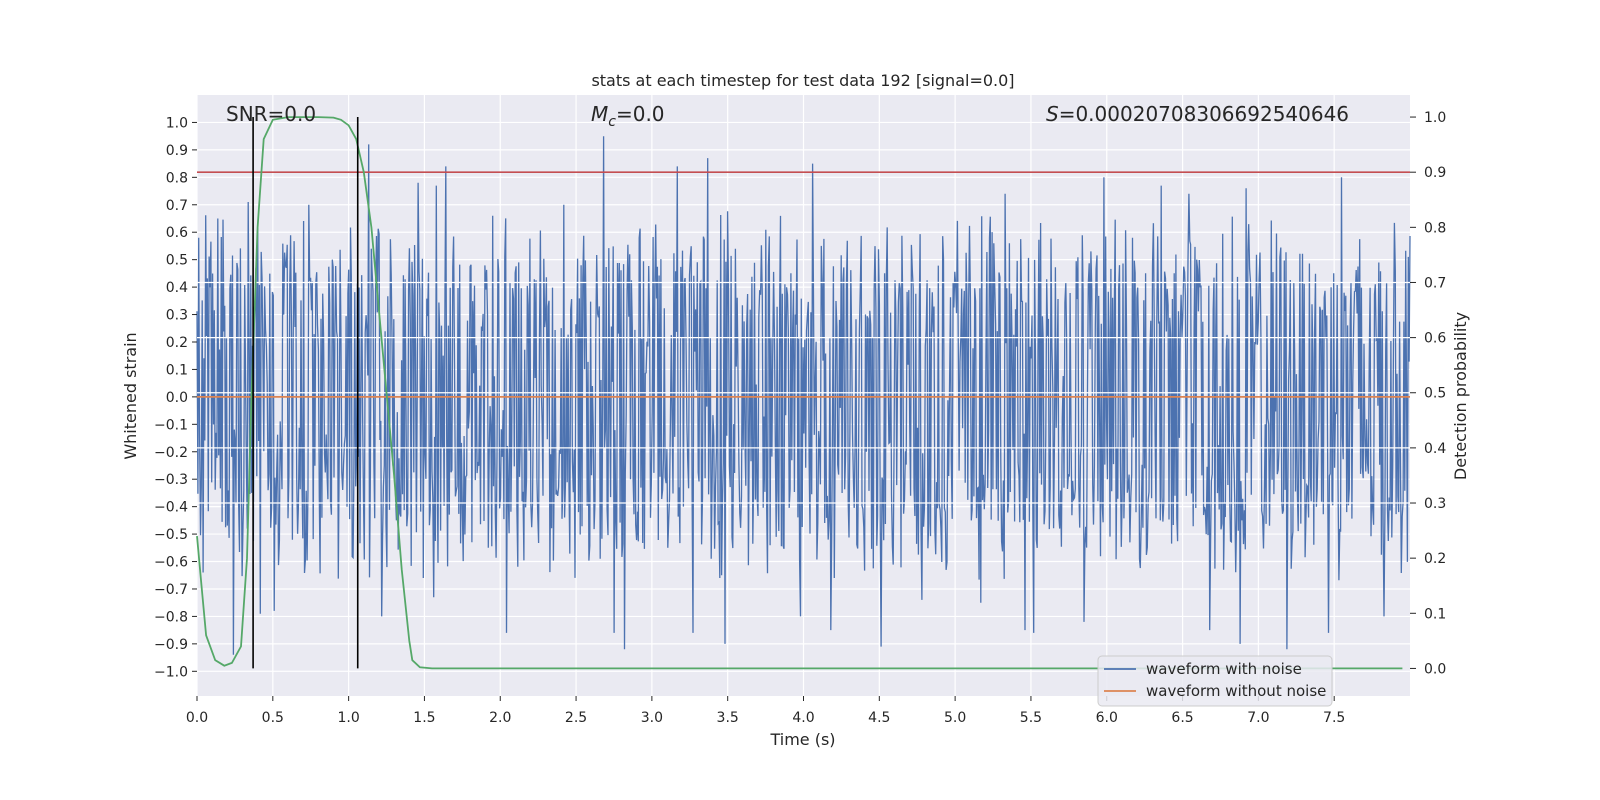  Describe the element at coordinates (171, 563) in the screenshot. I see `y-tick-label: −0.6` at that location.